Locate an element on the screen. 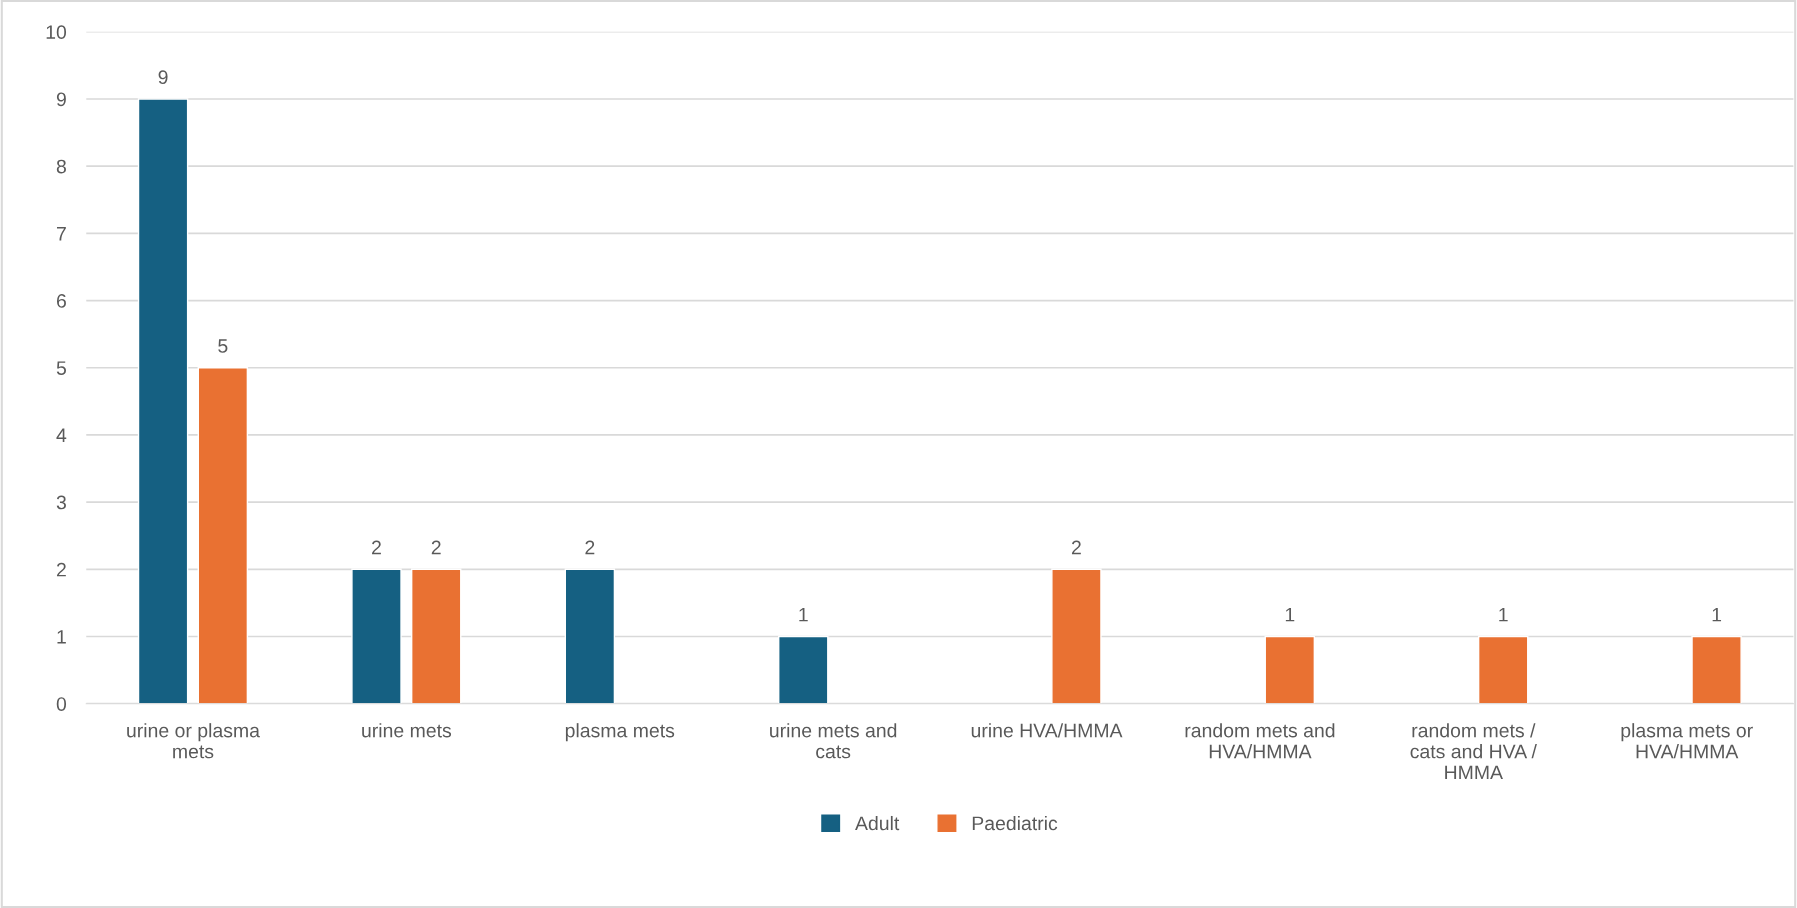  x-tick-label: urine HVA/HMMA is located at coordinates (1047, 730).